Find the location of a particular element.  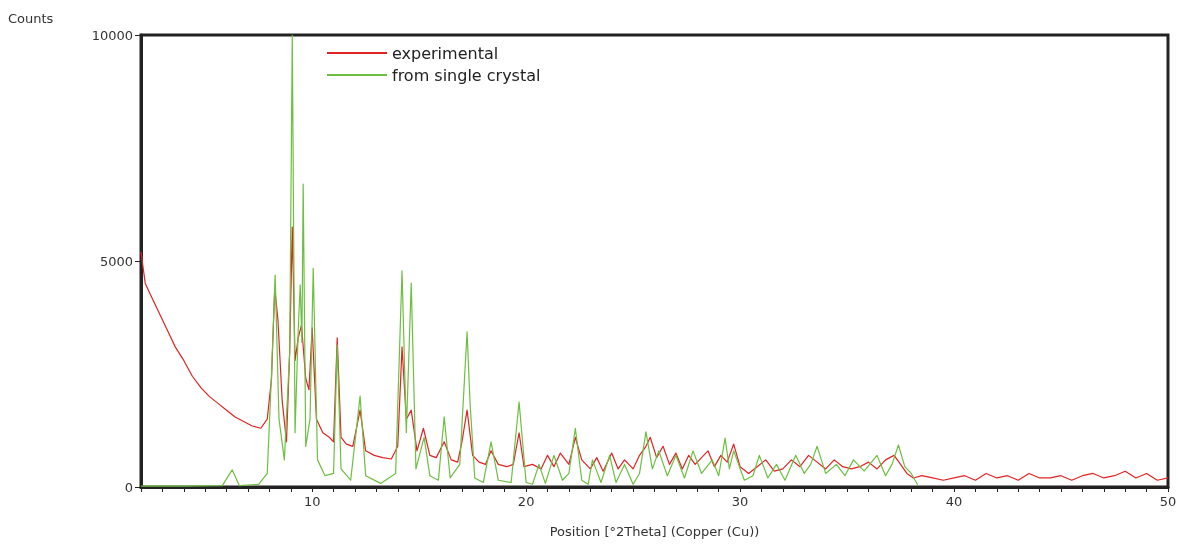

x-tick-label: 10 is located at coordinates (312, 501).